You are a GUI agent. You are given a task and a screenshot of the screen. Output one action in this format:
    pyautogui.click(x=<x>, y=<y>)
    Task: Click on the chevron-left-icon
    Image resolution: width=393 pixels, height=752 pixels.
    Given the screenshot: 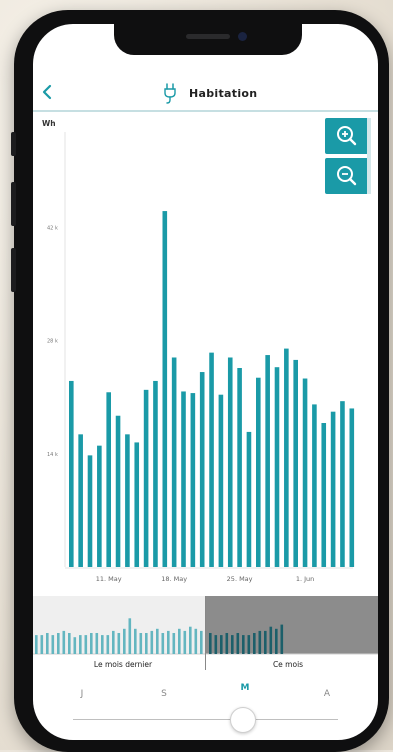 What is the action you would take?
    pyautogui.click(x=47, y=92)
    